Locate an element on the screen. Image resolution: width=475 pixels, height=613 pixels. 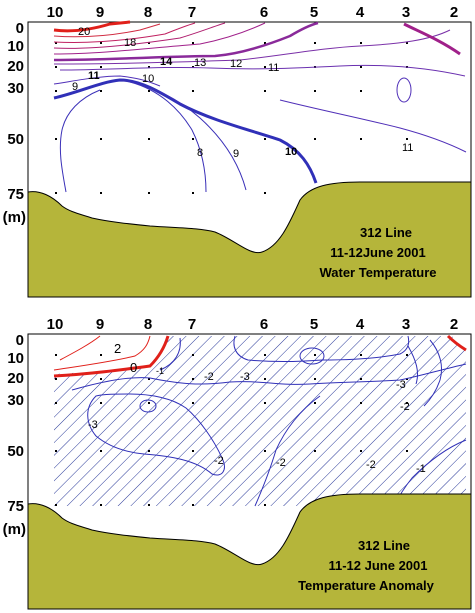
station-axis-bottom: 10 9 8 7 6 5 4 3 2 is located at coordinates (253, 324).